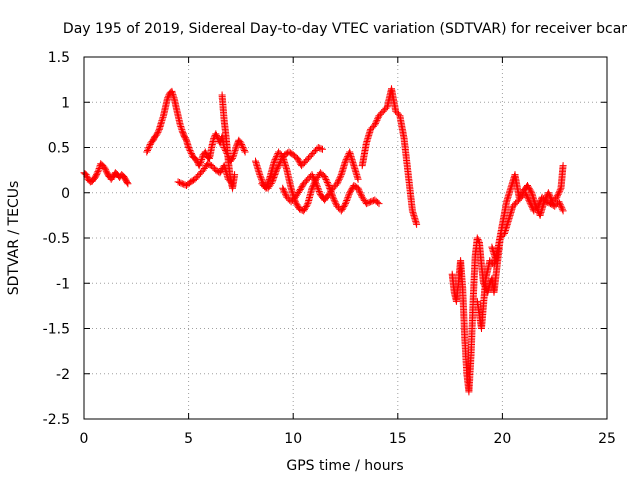 This screenshot has height=480, width=640. What do you see at coordinates (502, 439) in the screenshot?
I see `x-tick-label: 20` at bounding box center [502, 439].